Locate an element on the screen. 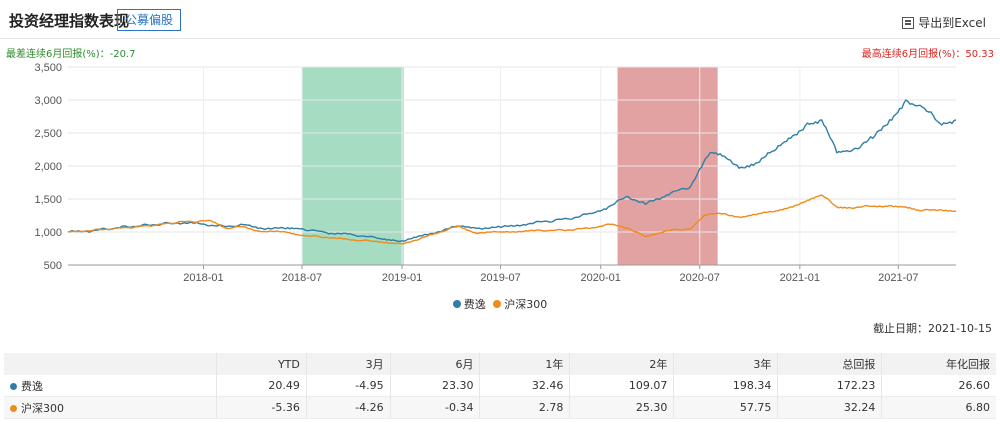 This screenshot has width=1000, height=427. table-cell: 26.60 is located at coordinates (938, 386).